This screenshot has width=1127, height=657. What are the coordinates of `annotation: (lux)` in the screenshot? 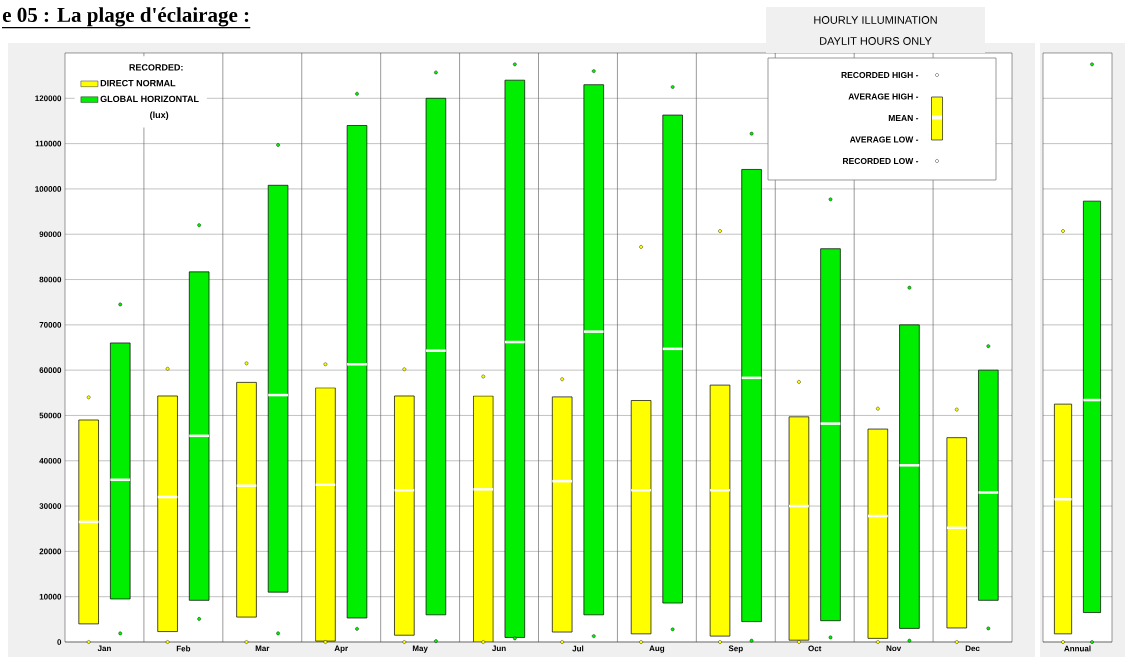 It's located at (159, 115).